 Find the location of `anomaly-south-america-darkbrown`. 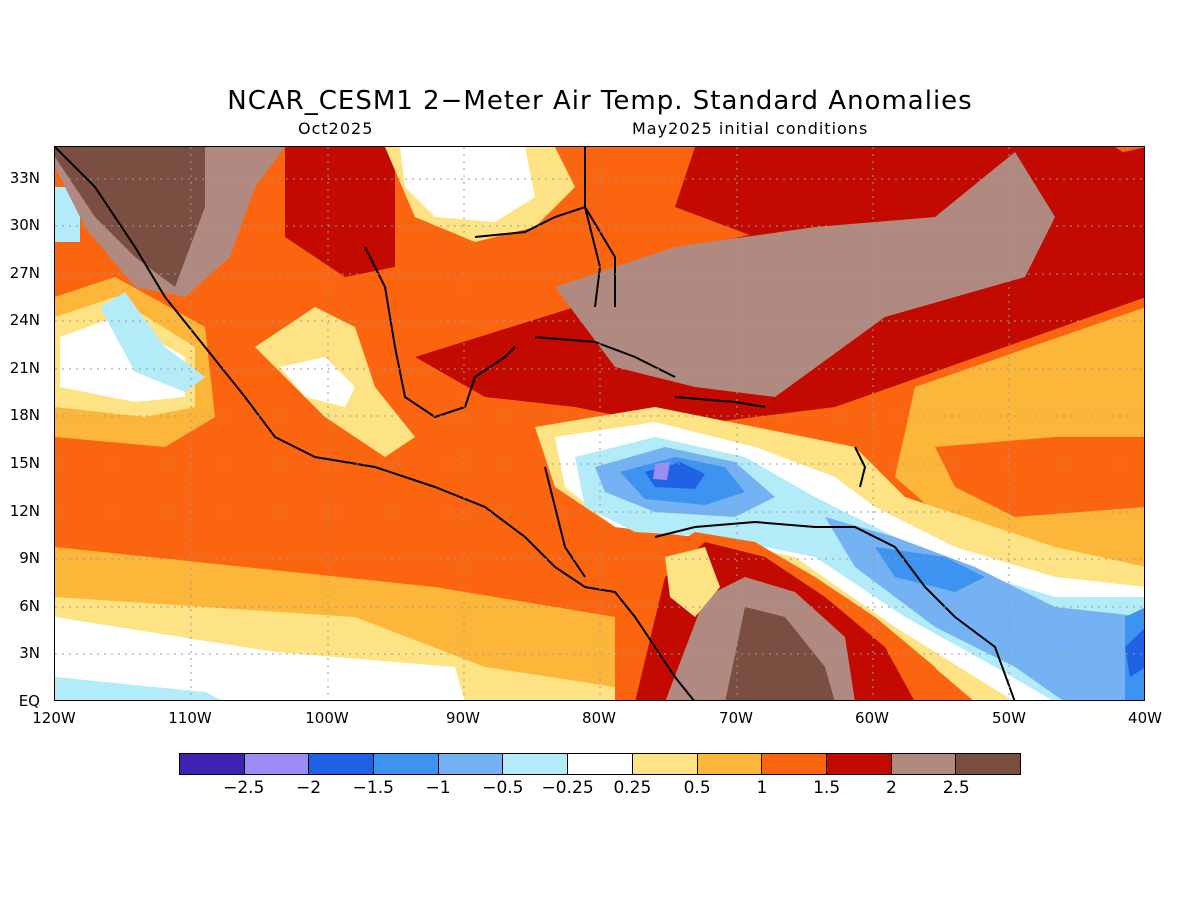

anomaly-south-america-darkbrown is located at coordinates (780, 653).